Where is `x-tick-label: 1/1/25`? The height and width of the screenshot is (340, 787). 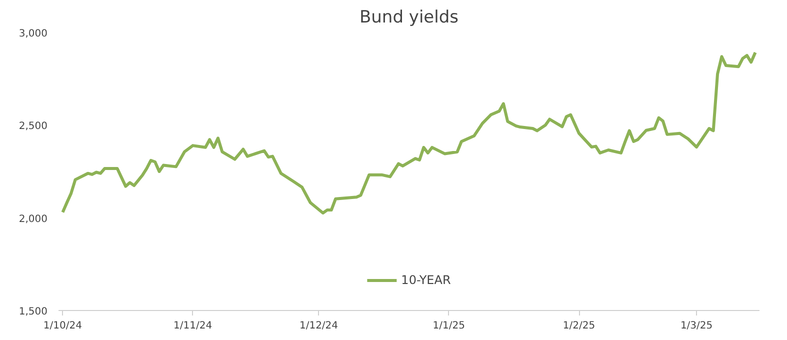
x-tick-label: 1/1/25 is located at coordinates (448, 326).